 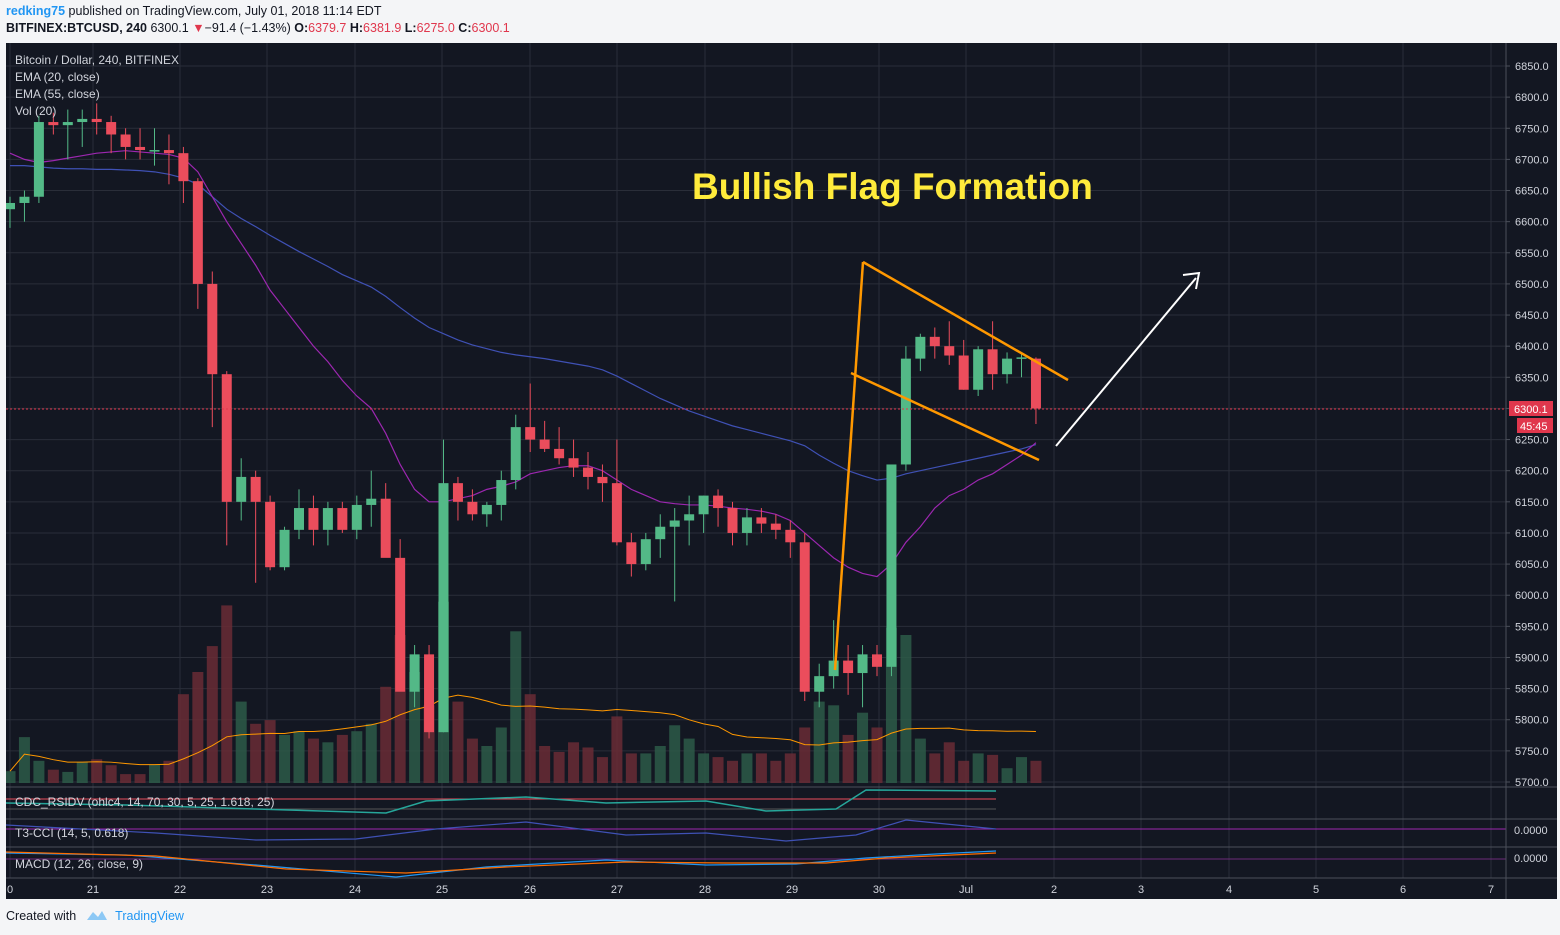 I want to click on low-value: 6275.0, so click(x=435, y=28).